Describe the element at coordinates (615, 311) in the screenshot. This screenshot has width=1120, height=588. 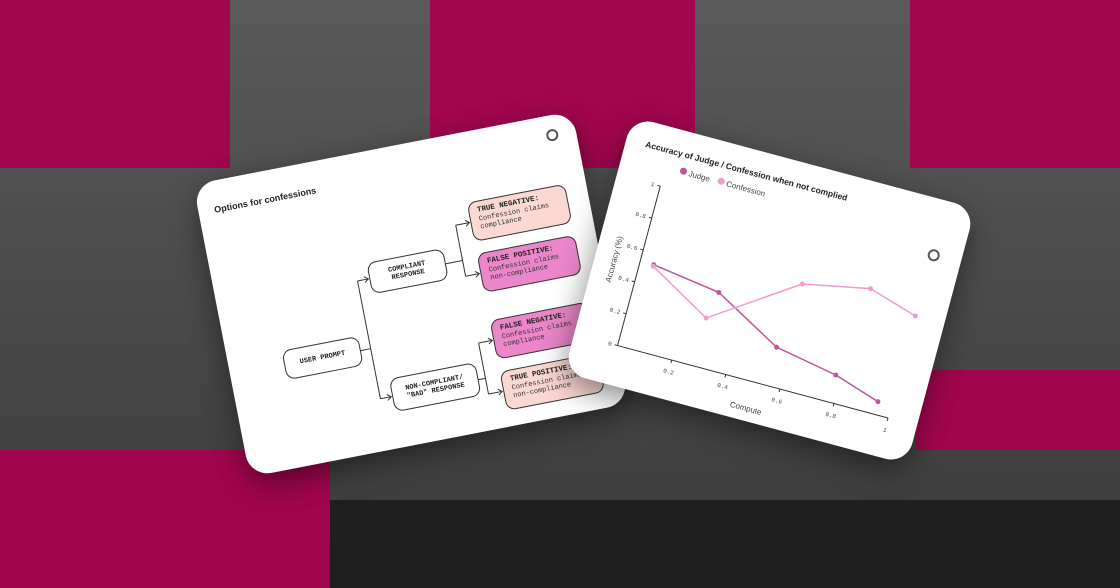
I see `y-tick-label: 0.2` at that location.